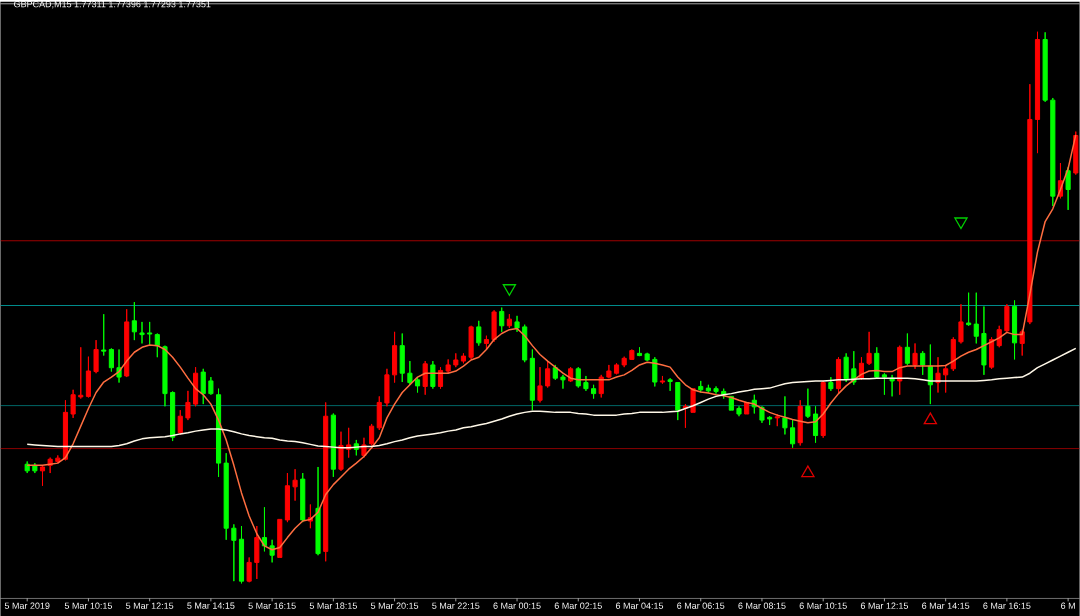 Image resolution: width=1080 pixels, height=616 pixels. I want to click on x-tick-label: 5 Mar 14:15, so click(211, 605).